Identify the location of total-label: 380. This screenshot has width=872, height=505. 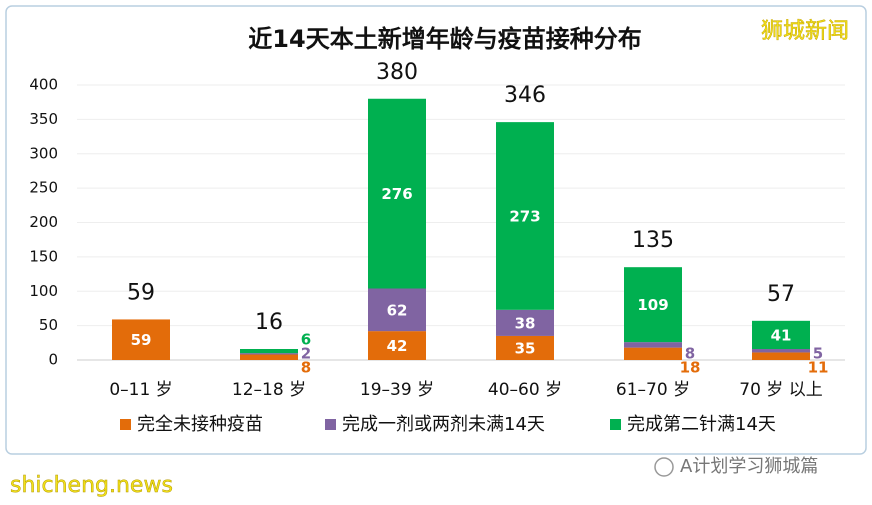
(397, 72).